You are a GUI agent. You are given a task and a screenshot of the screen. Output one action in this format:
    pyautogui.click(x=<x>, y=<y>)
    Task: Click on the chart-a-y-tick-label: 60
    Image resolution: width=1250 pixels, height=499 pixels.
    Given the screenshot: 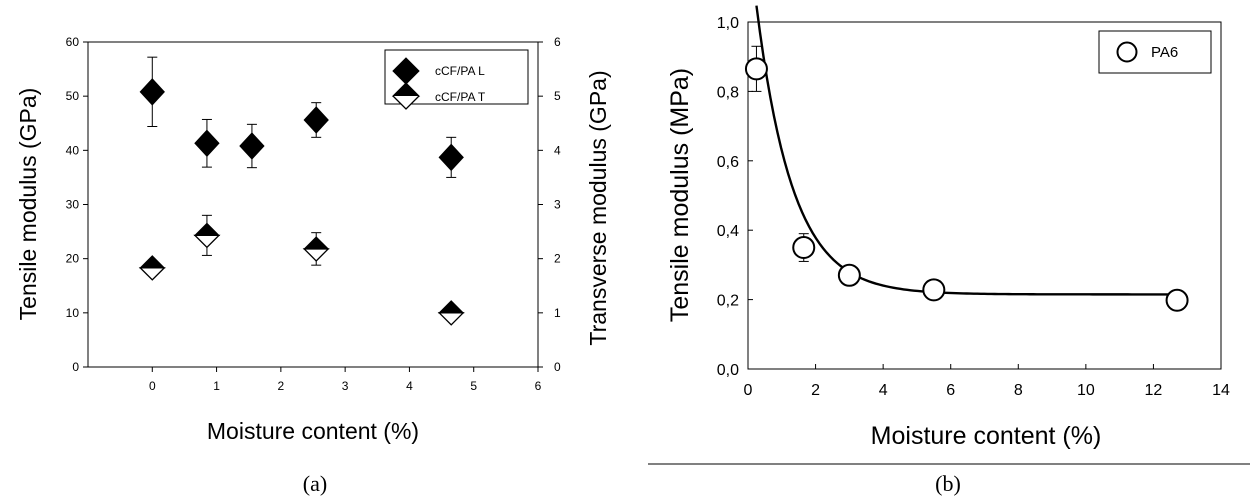 What is the action you would take?
    pyautogui.click(x=73, y=42)
    